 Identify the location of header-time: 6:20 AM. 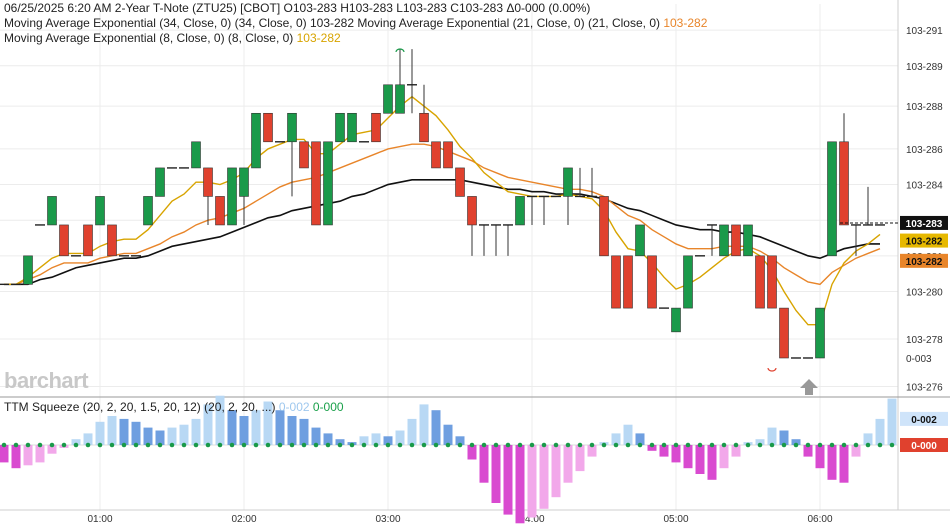
(89, 8).